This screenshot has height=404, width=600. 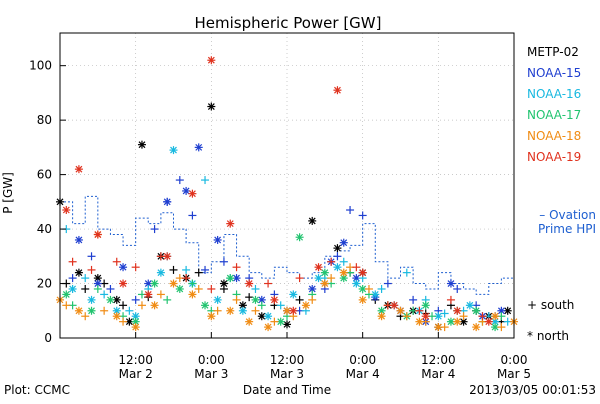 I want to click on y-tick-label: 40, so click(x=44, y=229).